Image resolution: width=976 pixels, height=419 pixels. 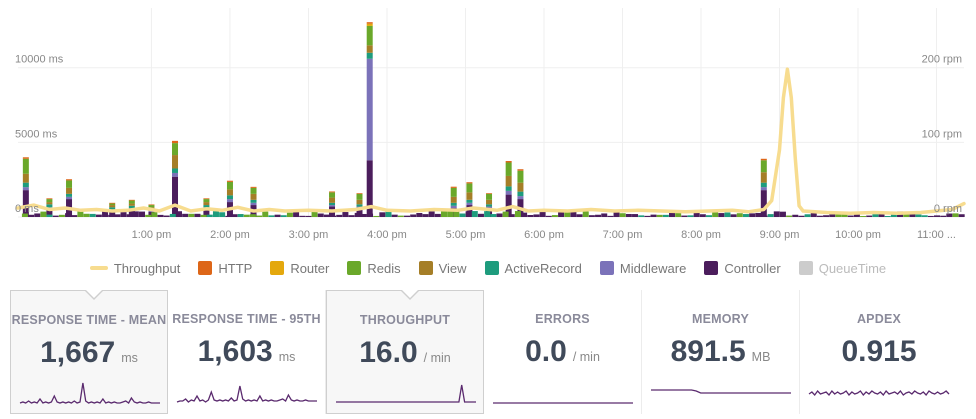 I want to click on legend-label: Middleware, so click(x=653, y=268).